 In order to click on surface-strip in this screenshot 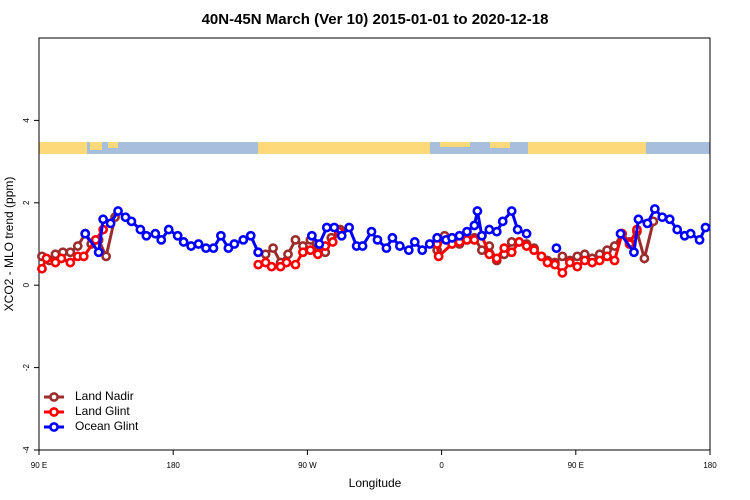, I will do `click(374, 148)`.